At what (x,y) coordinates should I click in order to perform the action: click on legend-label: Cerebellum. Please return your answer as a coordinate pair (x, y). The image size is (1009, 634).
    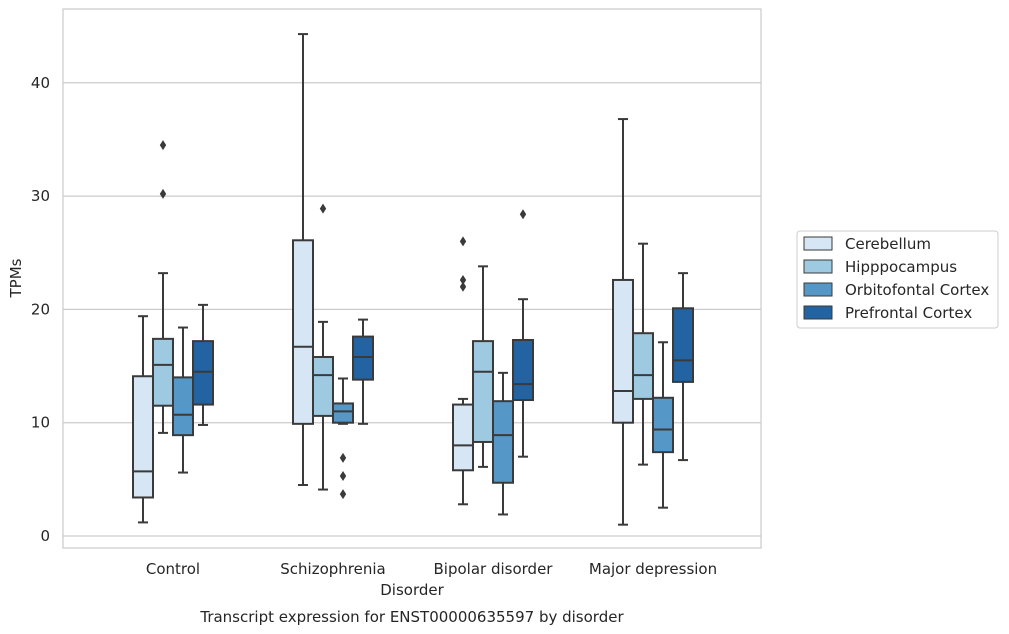
    Looking at the image, I should click on (888, 244).